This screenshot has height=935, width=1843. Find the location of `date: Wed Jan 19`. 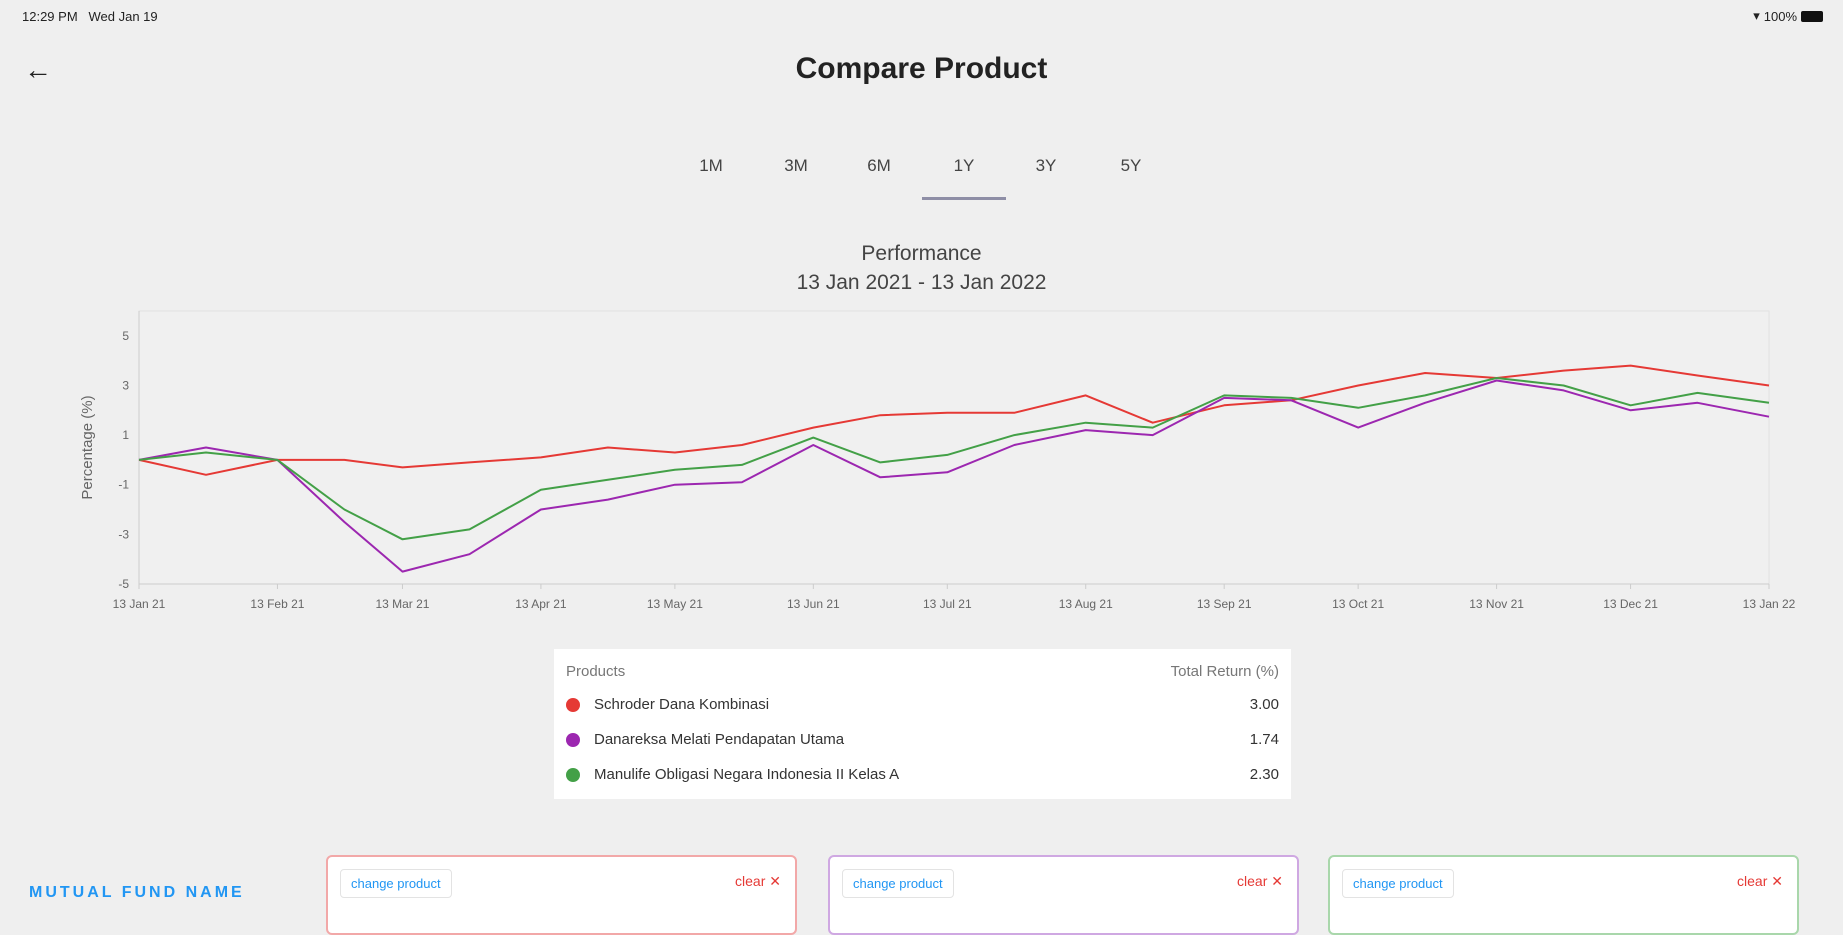

date: Wed Jan 19 is located at coordinates (123, 16).